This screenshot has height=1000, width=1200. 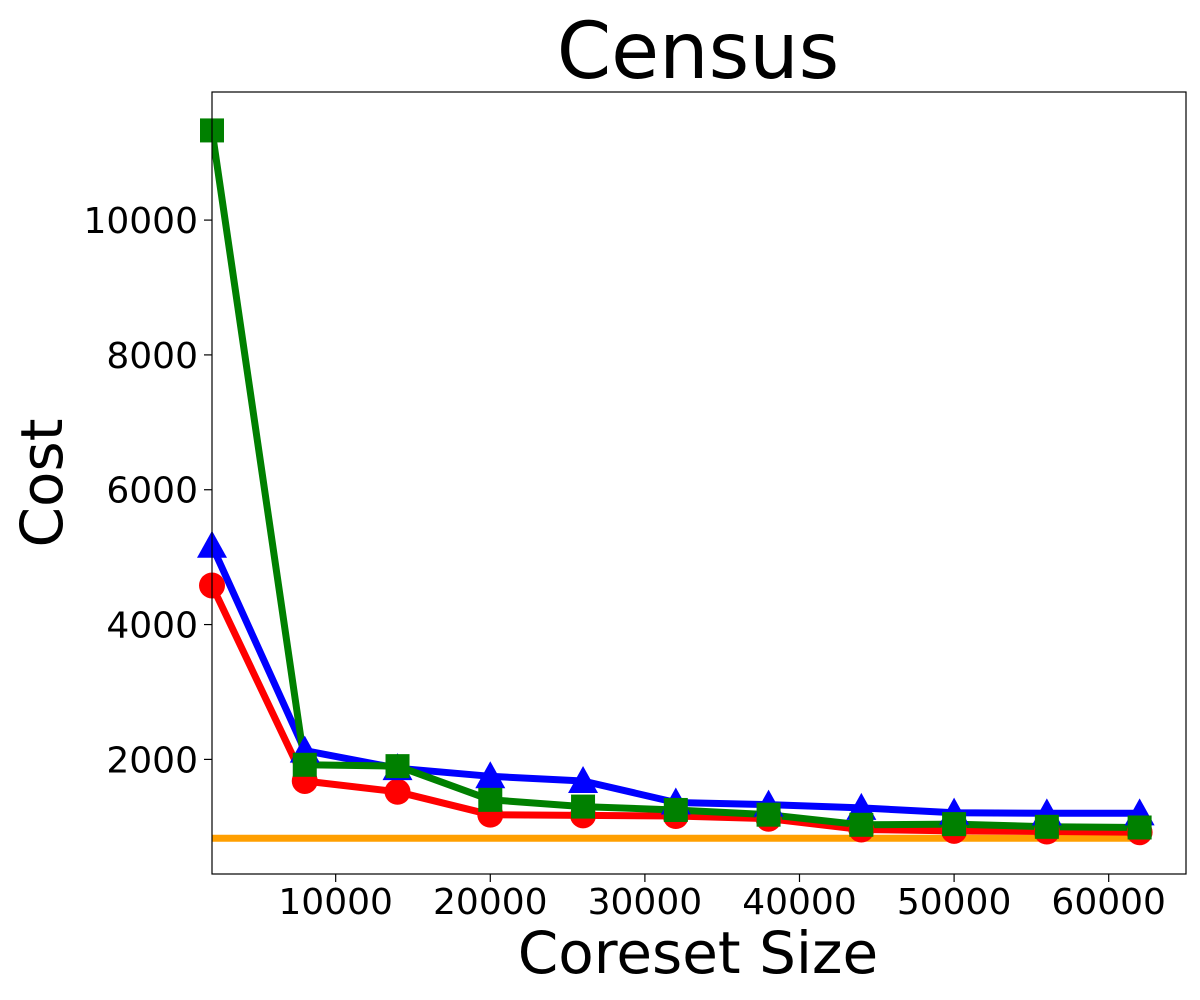 I want to click on x-tick-label: 60000, so click(x=1108, y=902).